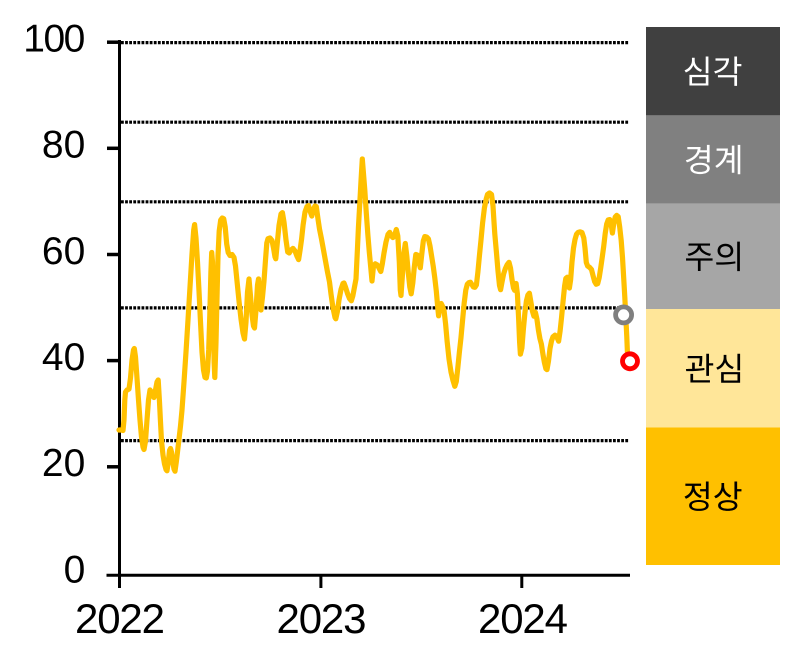 This screenshot has width=800, height=659. I want to click on svg-text: 20, so click(63, 463).